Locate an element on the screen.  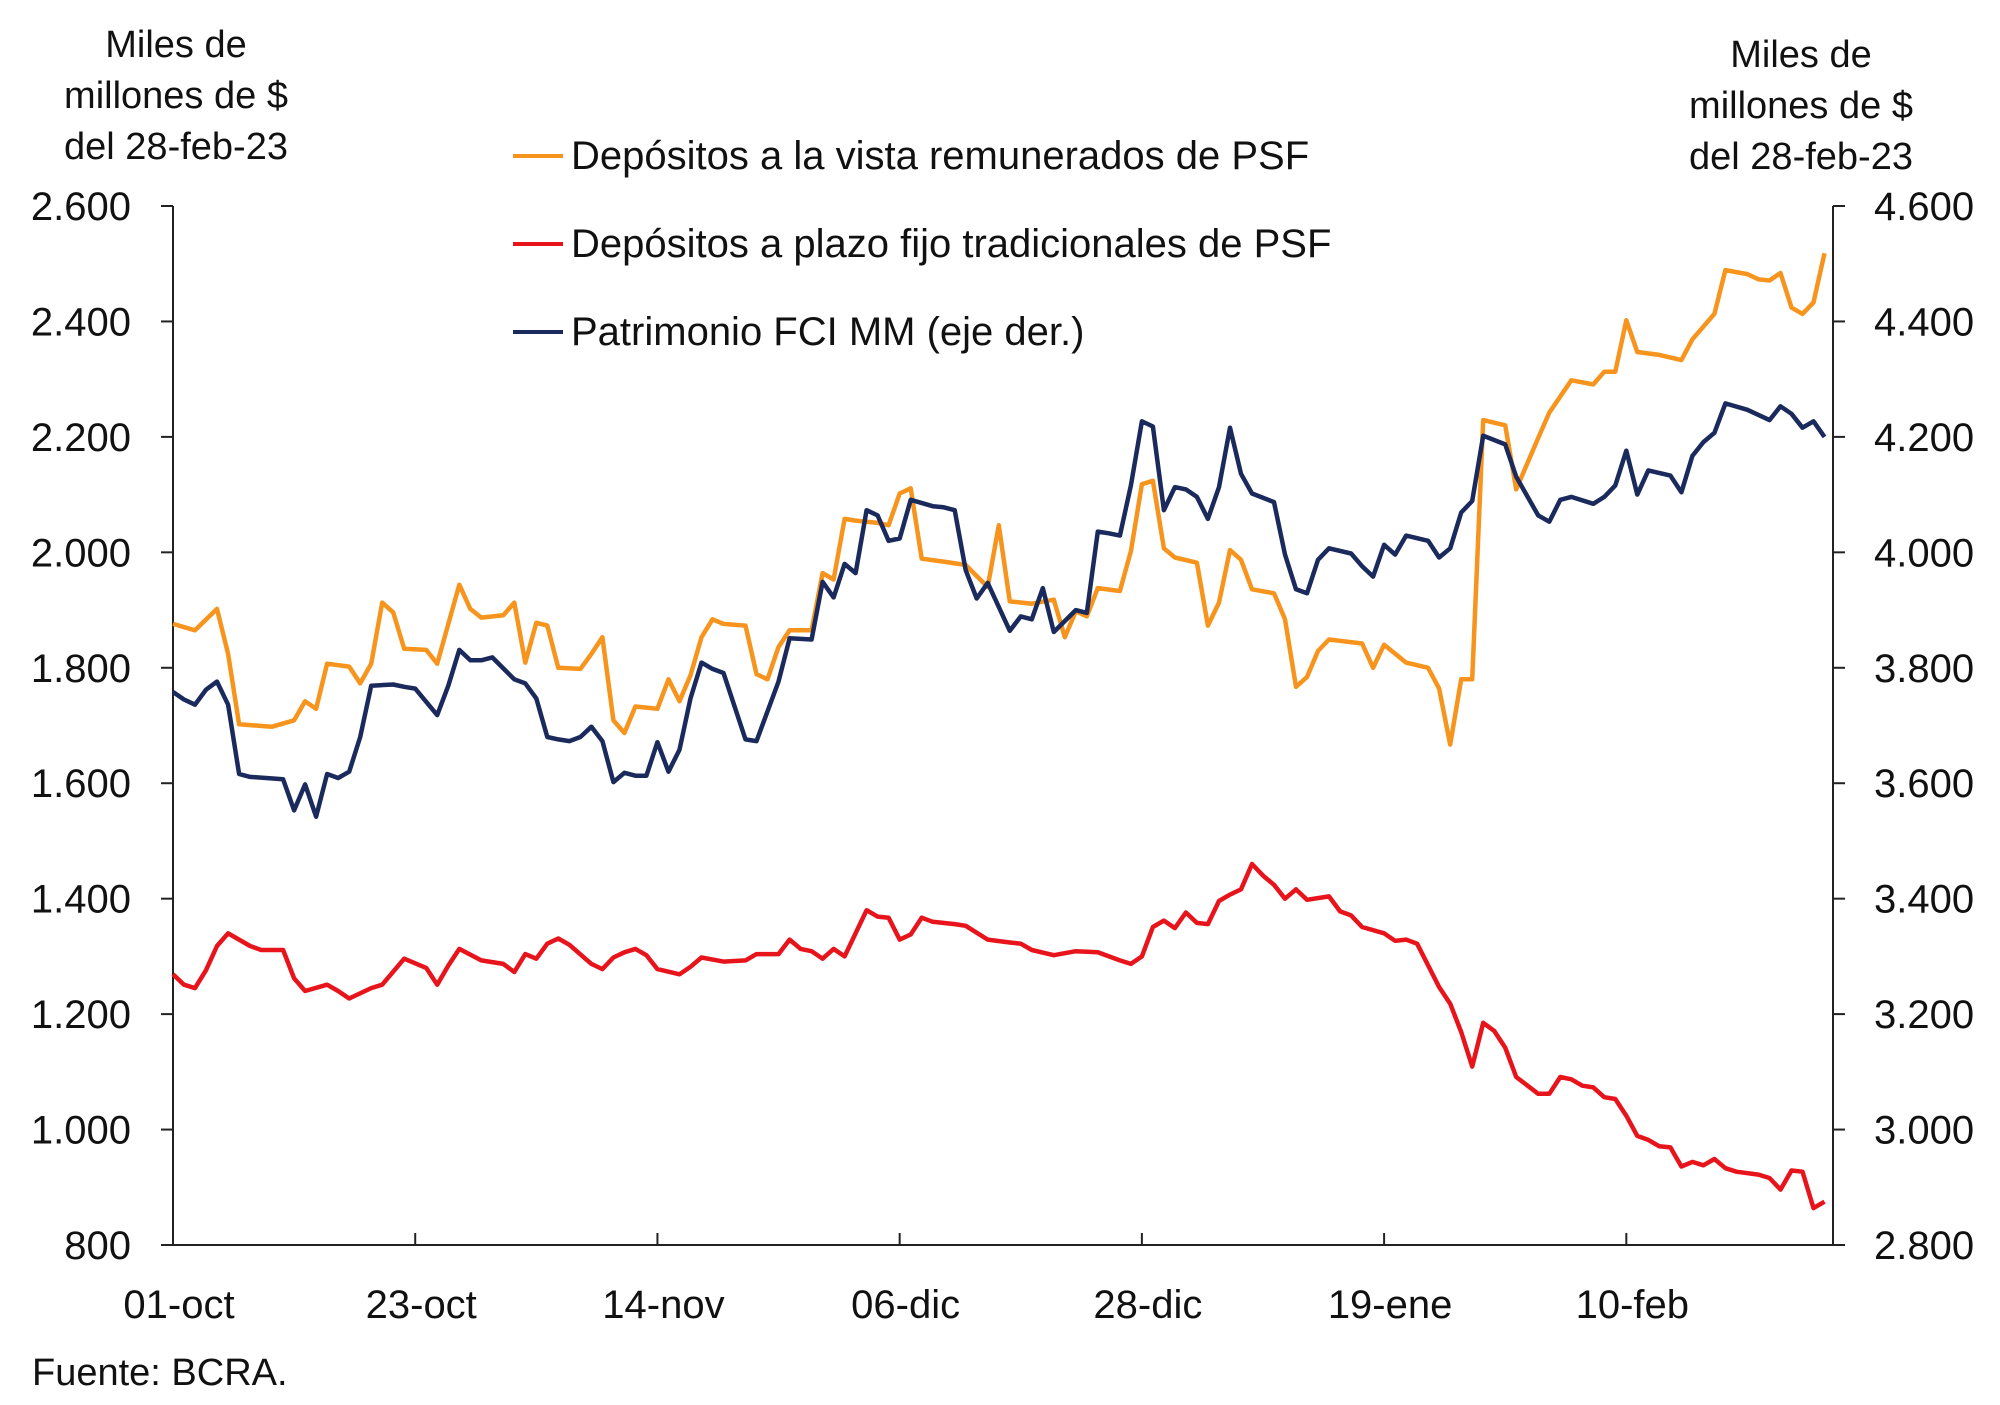
legend-item-vista: Depósitos a la vista remunerados de PSF is located at coordinates (922, 156).